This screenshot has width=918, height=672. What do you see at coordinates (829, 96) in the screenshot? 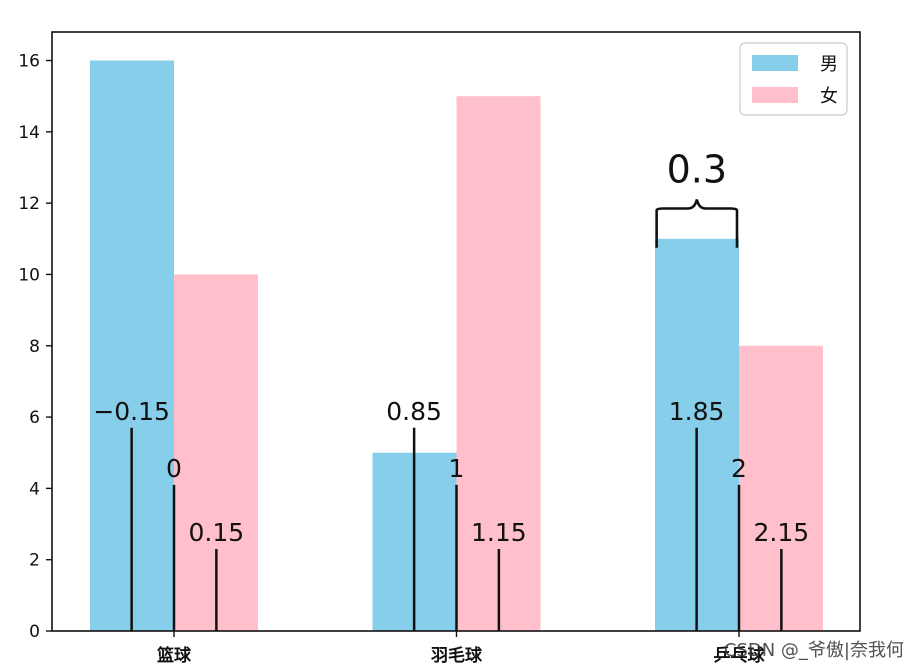
I see `legend-label: 女` at bounding box center [829, 96].